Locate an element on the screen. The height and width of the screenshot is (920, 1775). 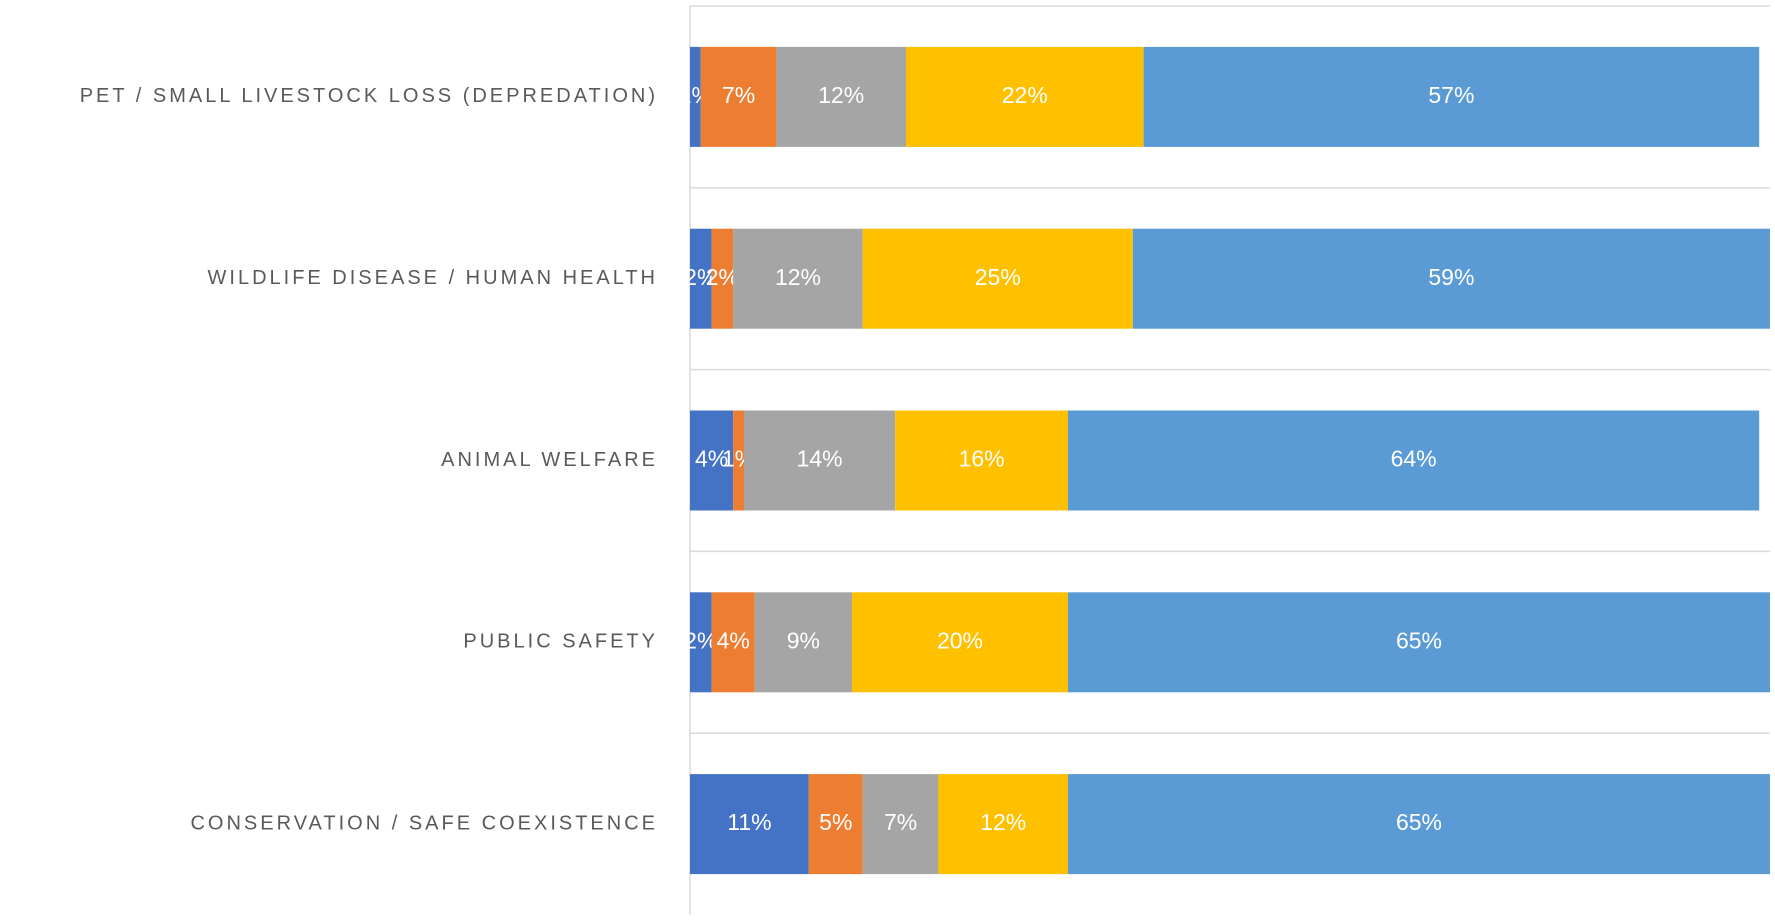
value-label: 9% is located at coordinates (803, 640).